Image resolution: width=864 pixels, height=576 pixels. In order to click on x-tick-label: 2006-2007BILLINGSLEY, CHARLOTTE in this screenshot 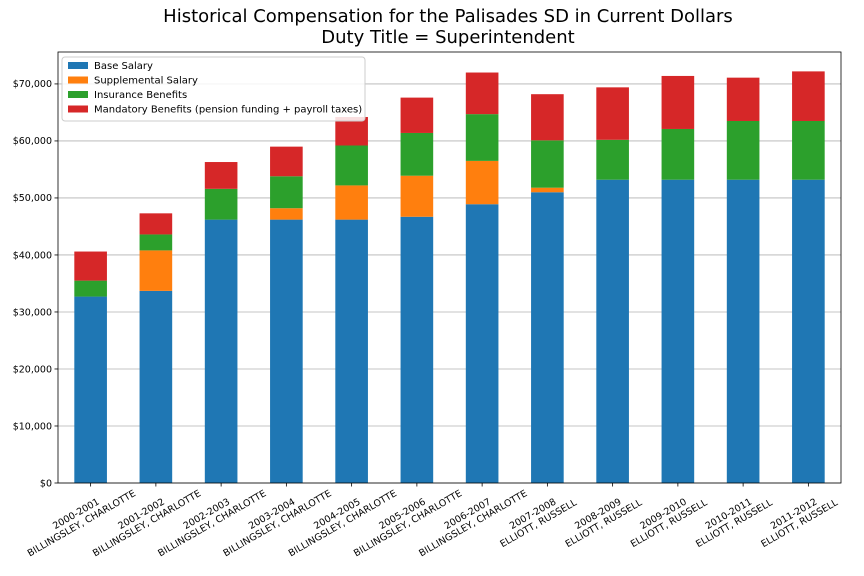, I will do `click(471, 519)`.